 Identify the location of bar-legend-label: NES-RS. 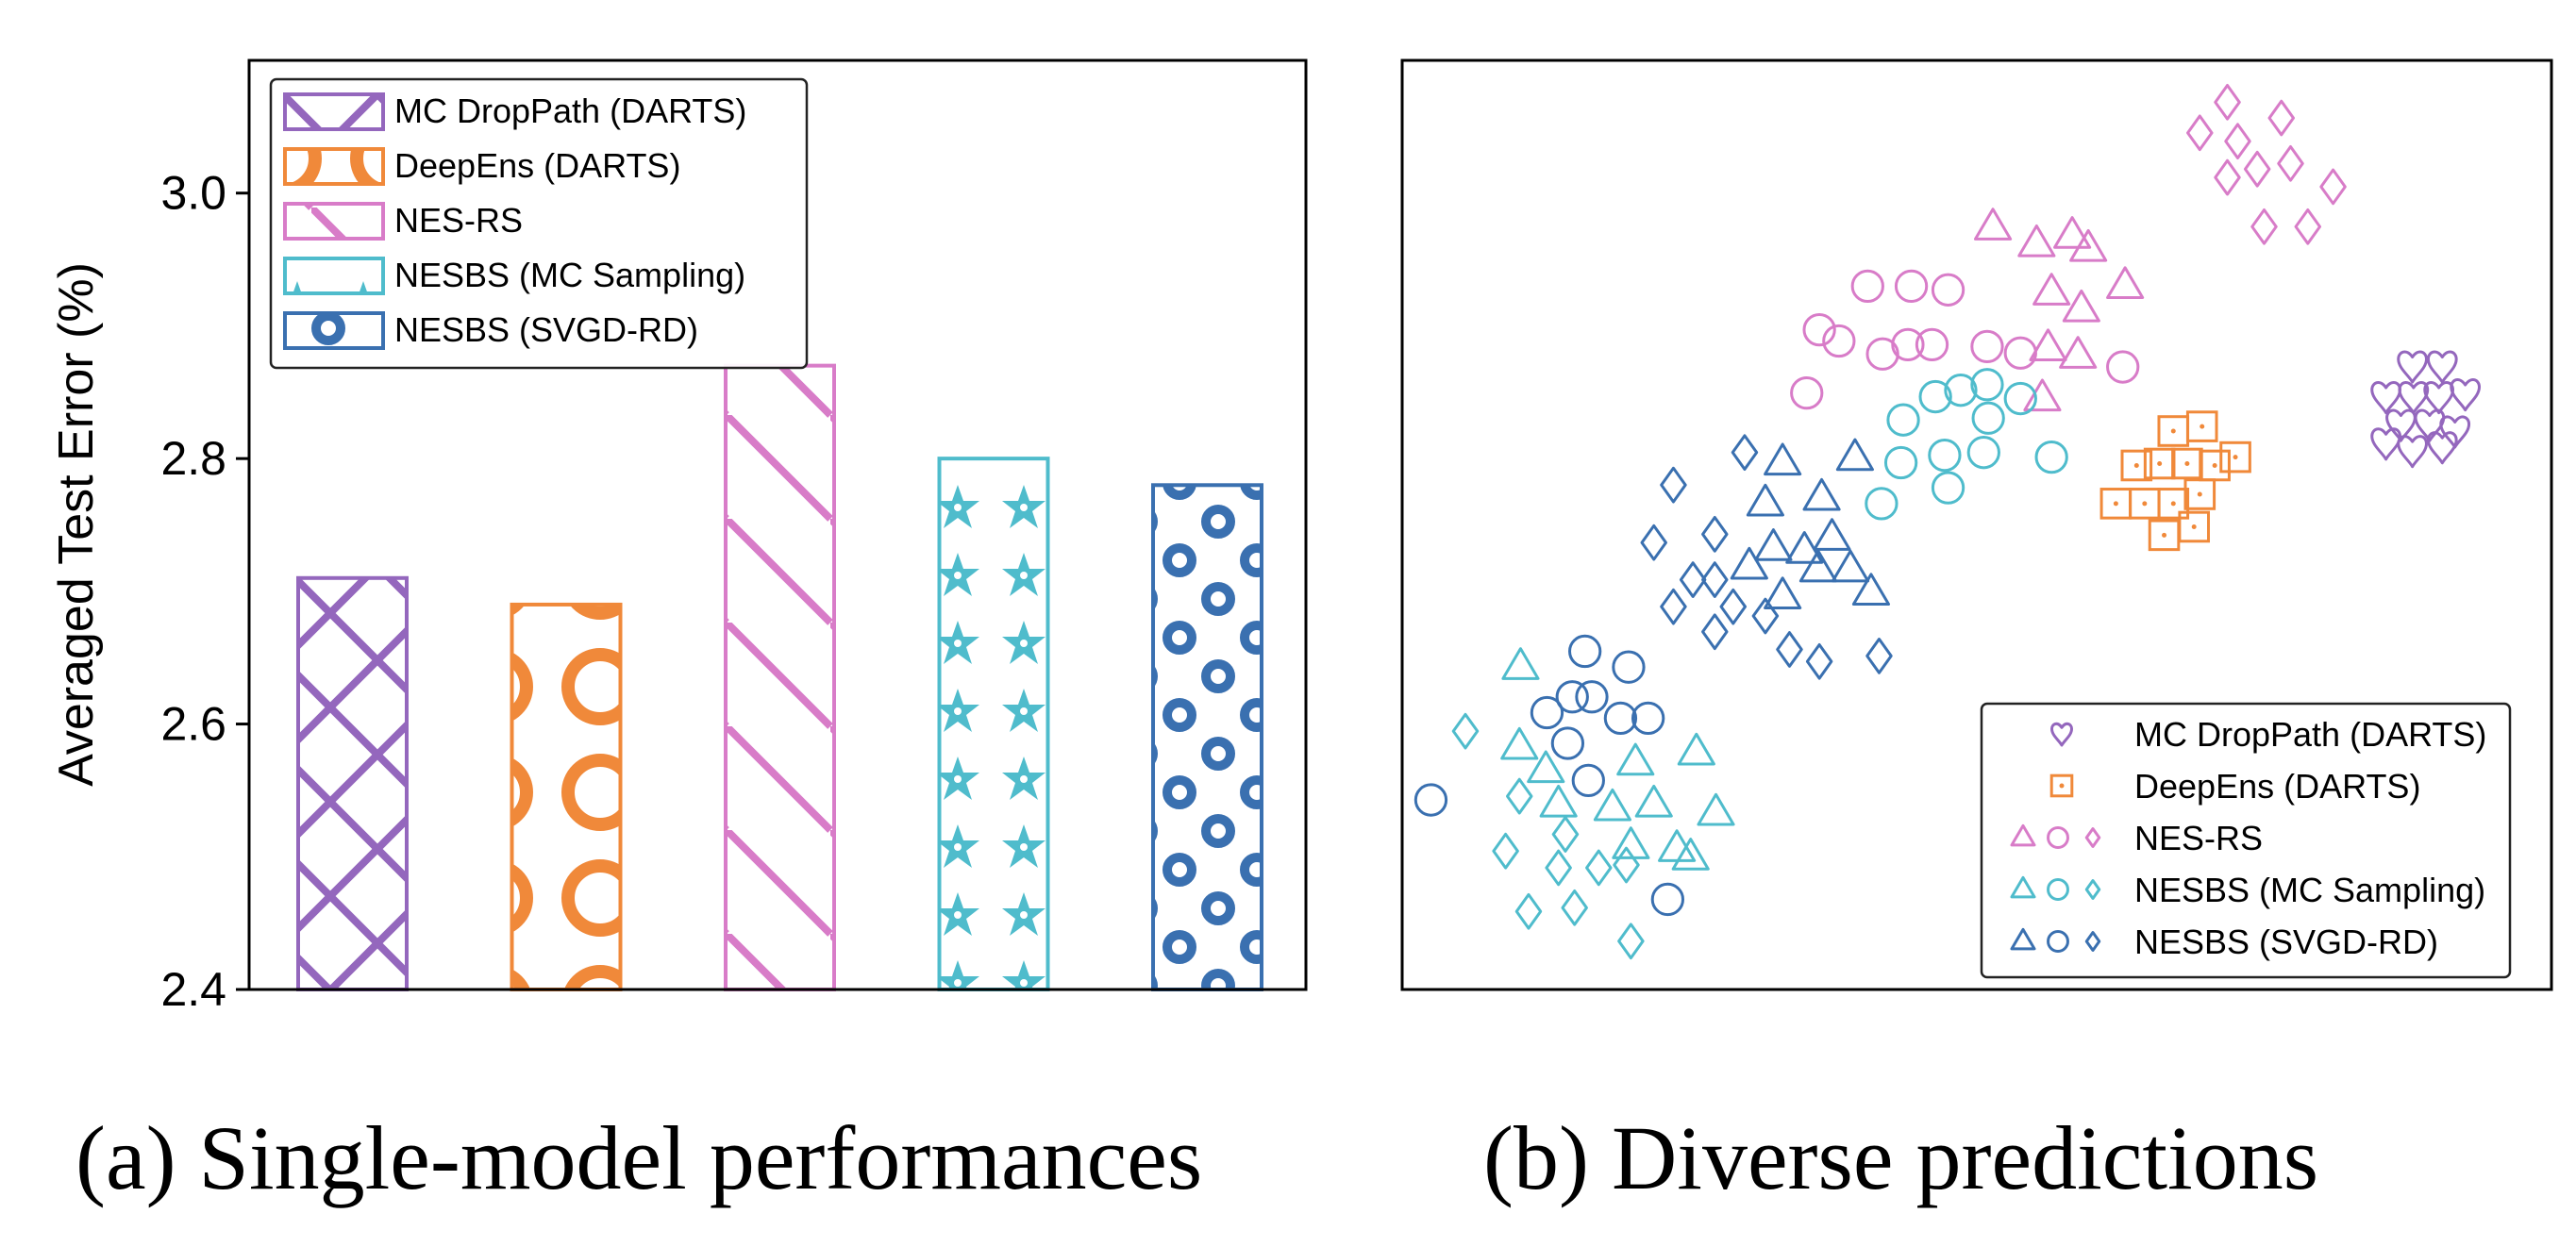
(458, 221).